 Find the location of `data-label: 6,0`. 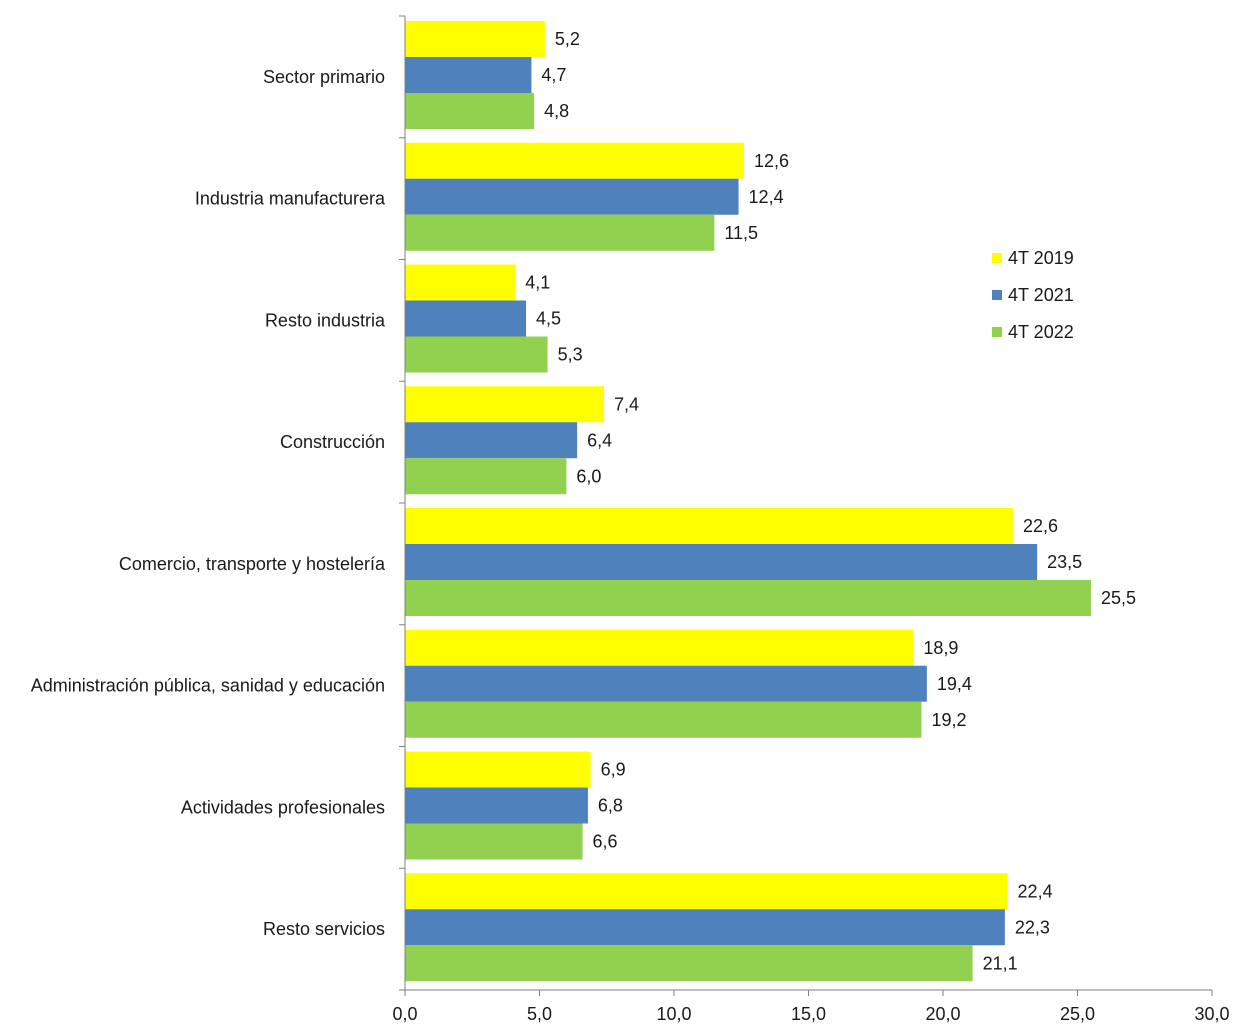

data-label: 6,0 is located at coordinates (588, 476).